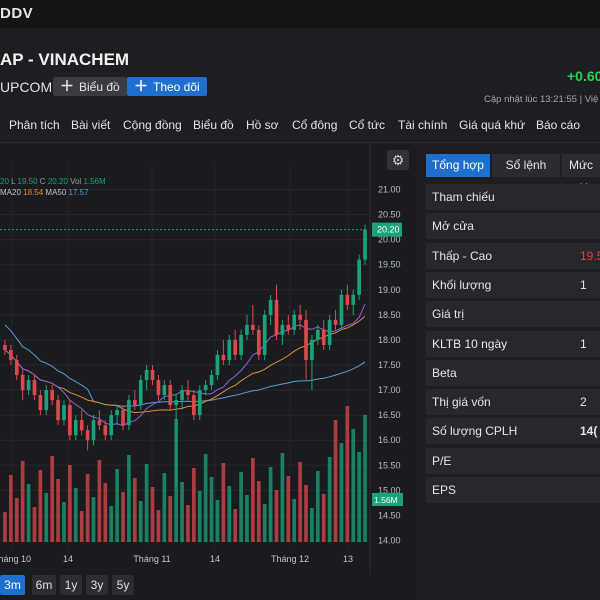  I want to click on summary-row-value: 2, so click(583, 402).